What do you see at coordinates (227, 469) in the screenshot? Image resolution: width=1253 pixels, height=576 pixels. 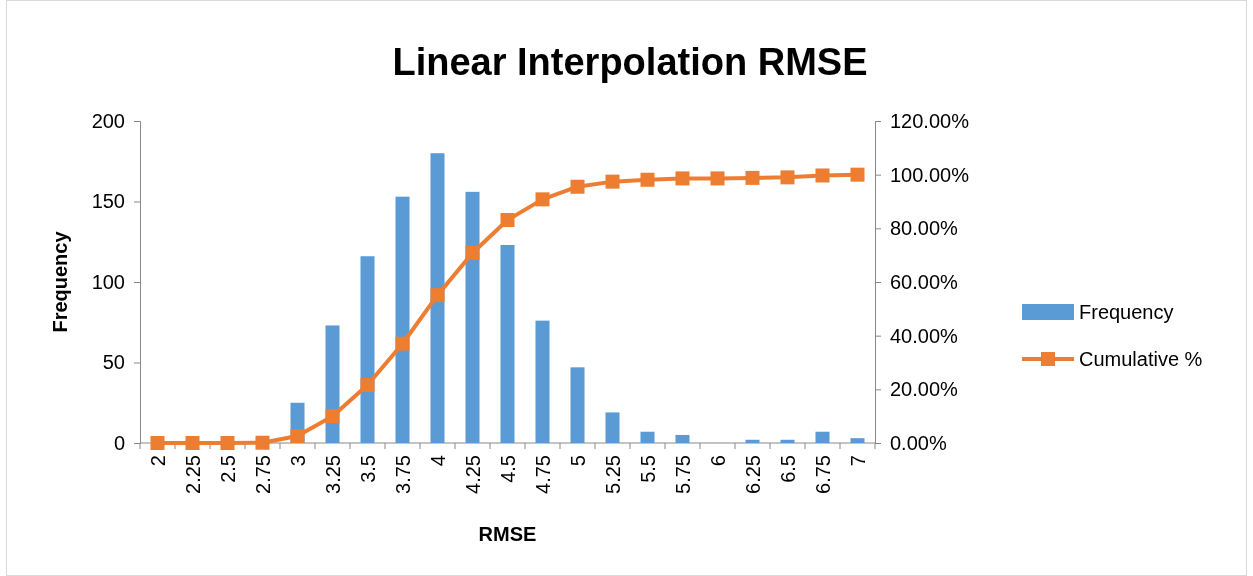 I see `x-tick-label: 2.5` at bounding box center [227, 469].